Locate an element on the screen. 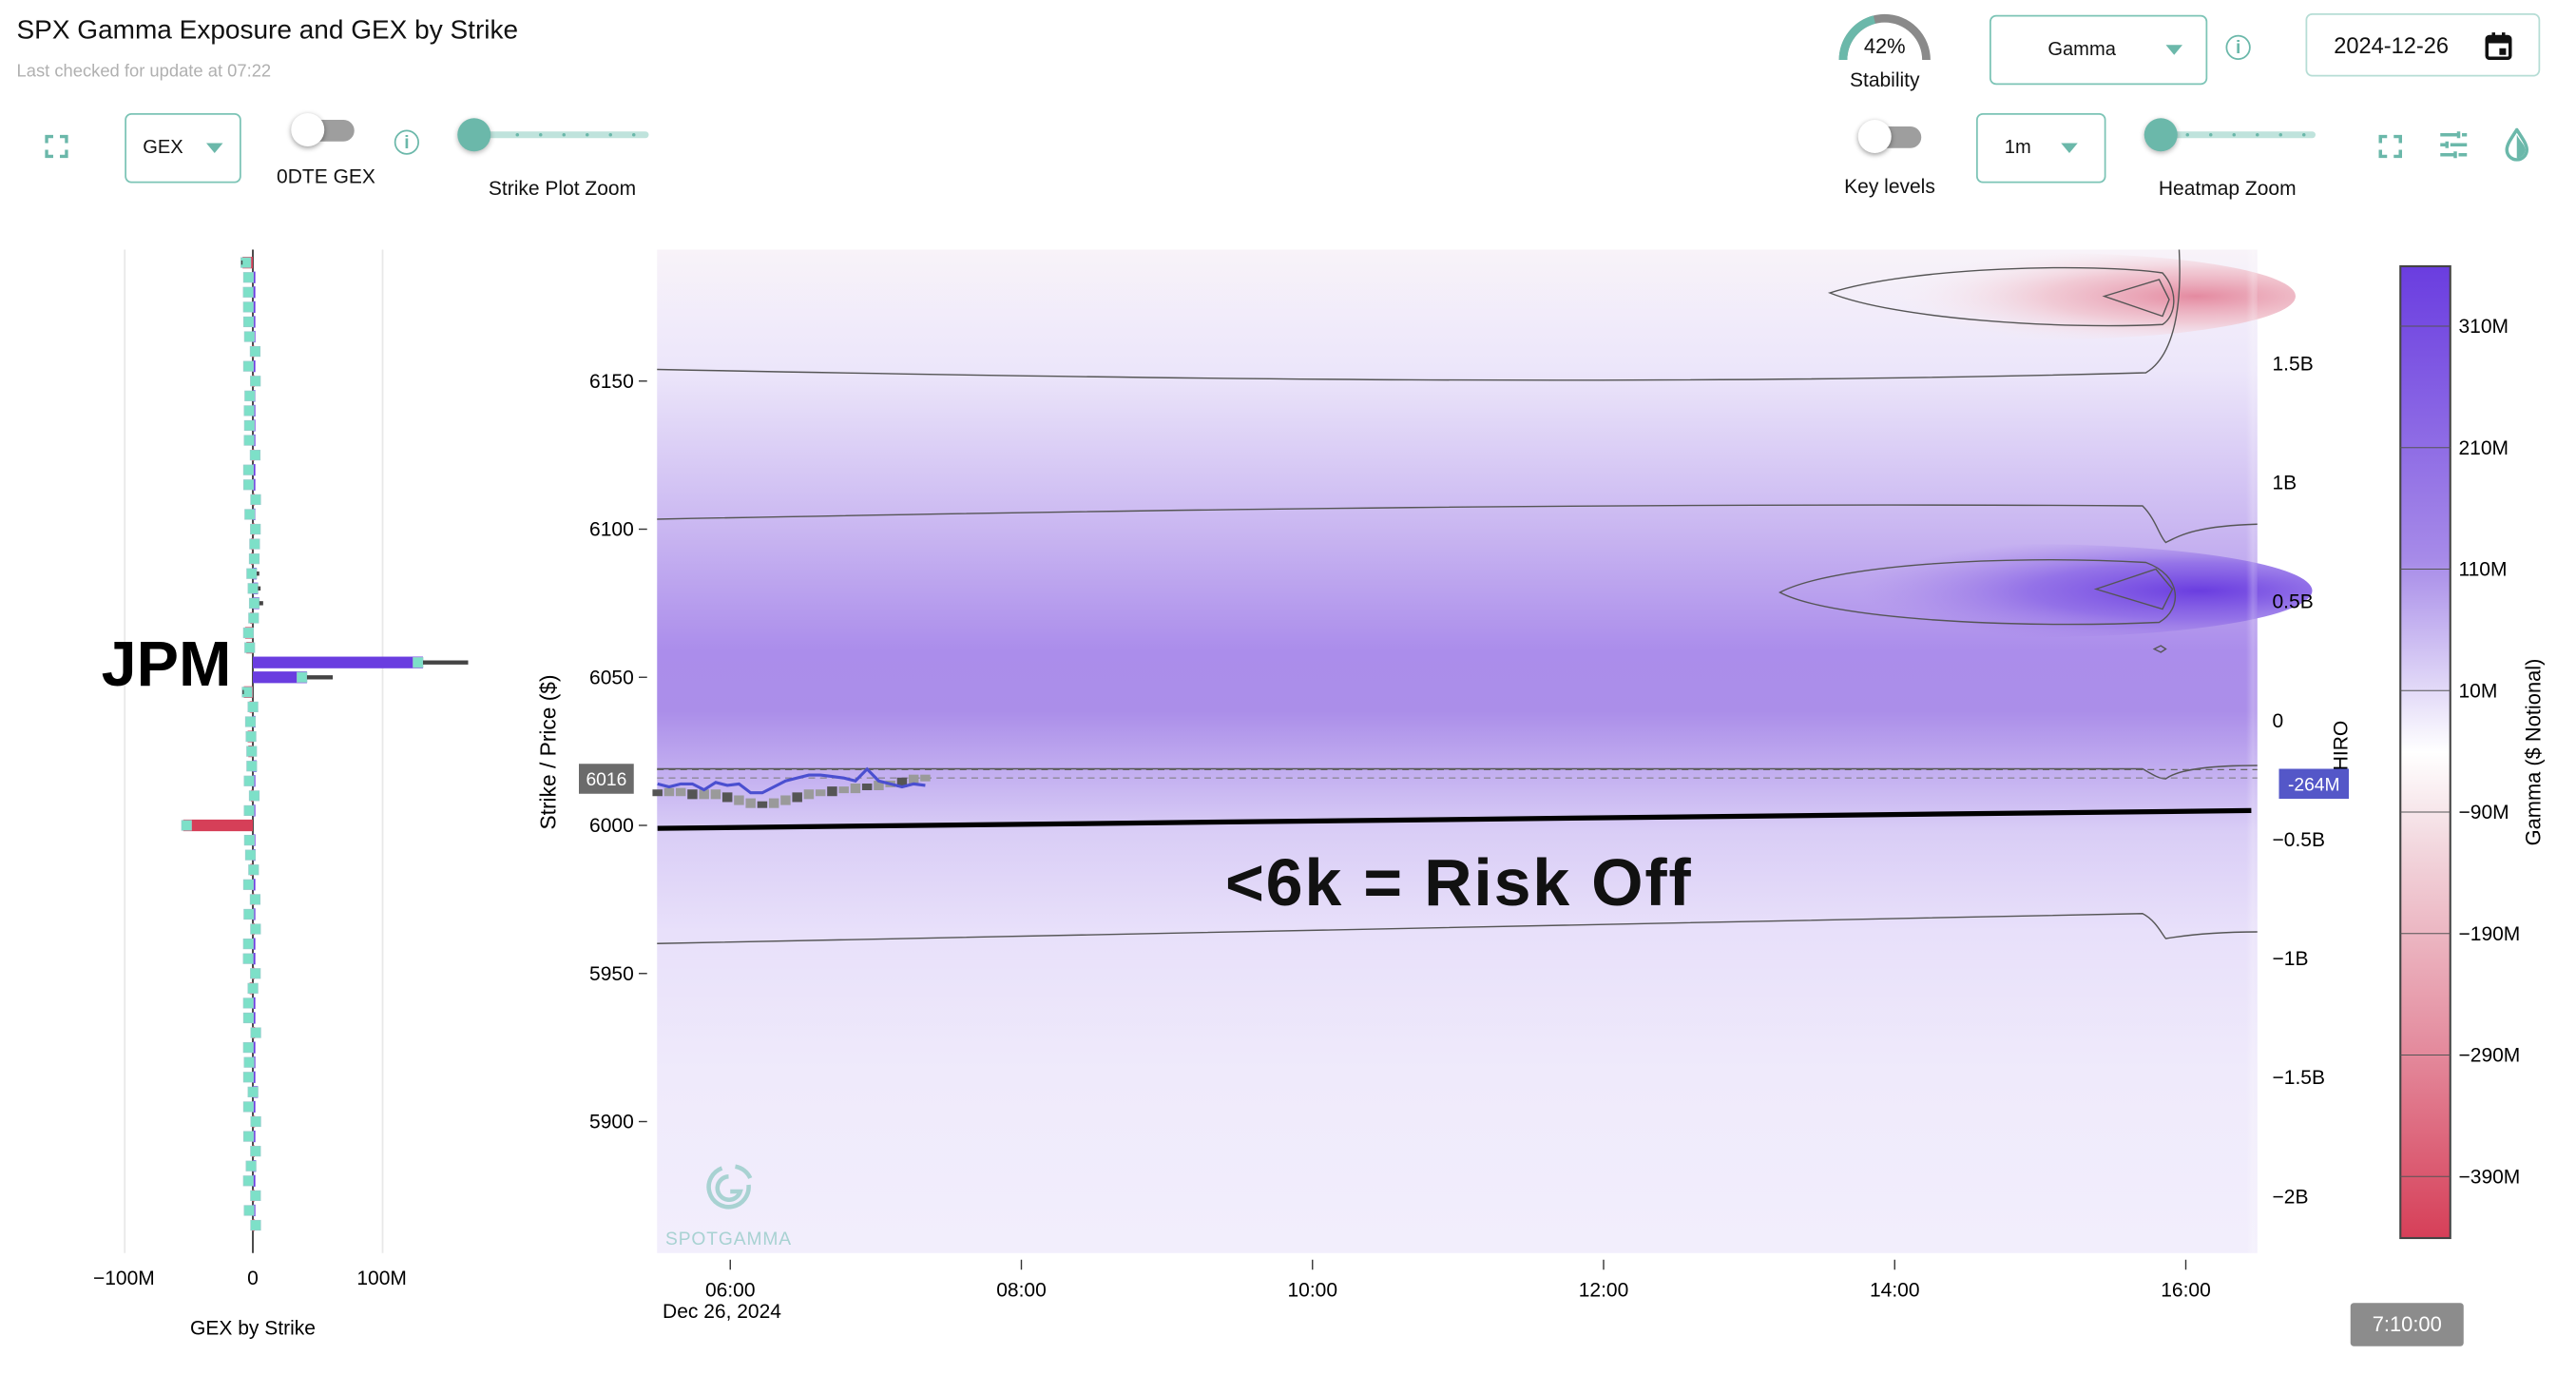 This screenshot has width=2576, height=1375. heatmap-zoom-slider is located at coordinates (2229, 135).